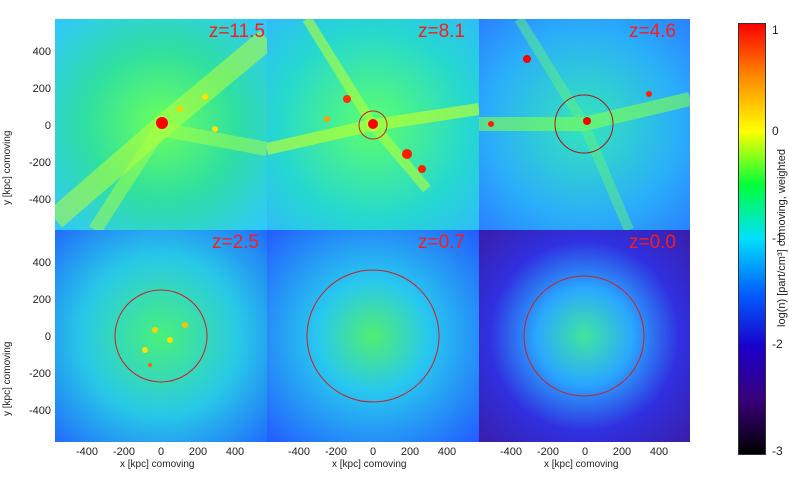 The height and width of the screenshot is (478, 789). I want to click on colorbar-label: log(n) [part/cm³] comoving, weighted, so click(781, 238).